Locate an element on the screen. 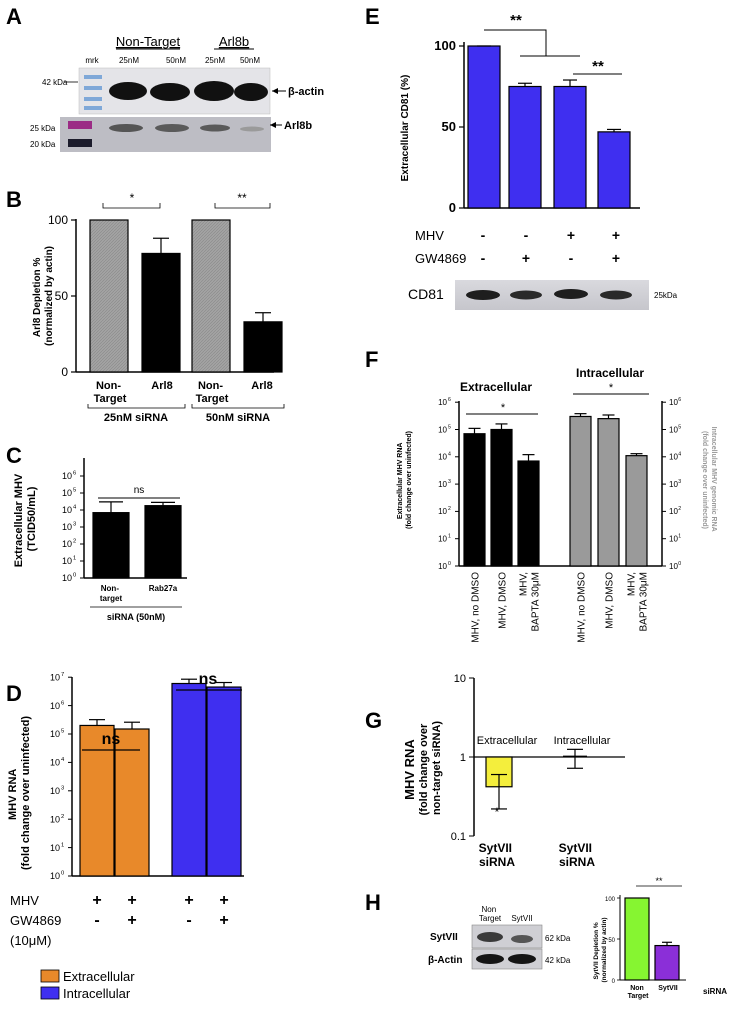  siRNA-label: siRNA is located at coordinates (715, 991).